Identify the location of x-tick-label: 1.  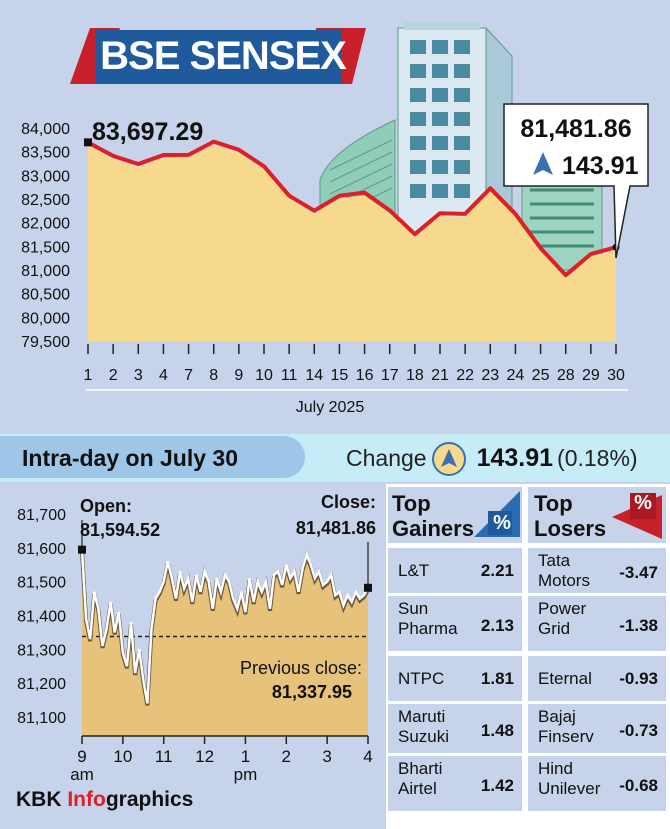
(245, 756).